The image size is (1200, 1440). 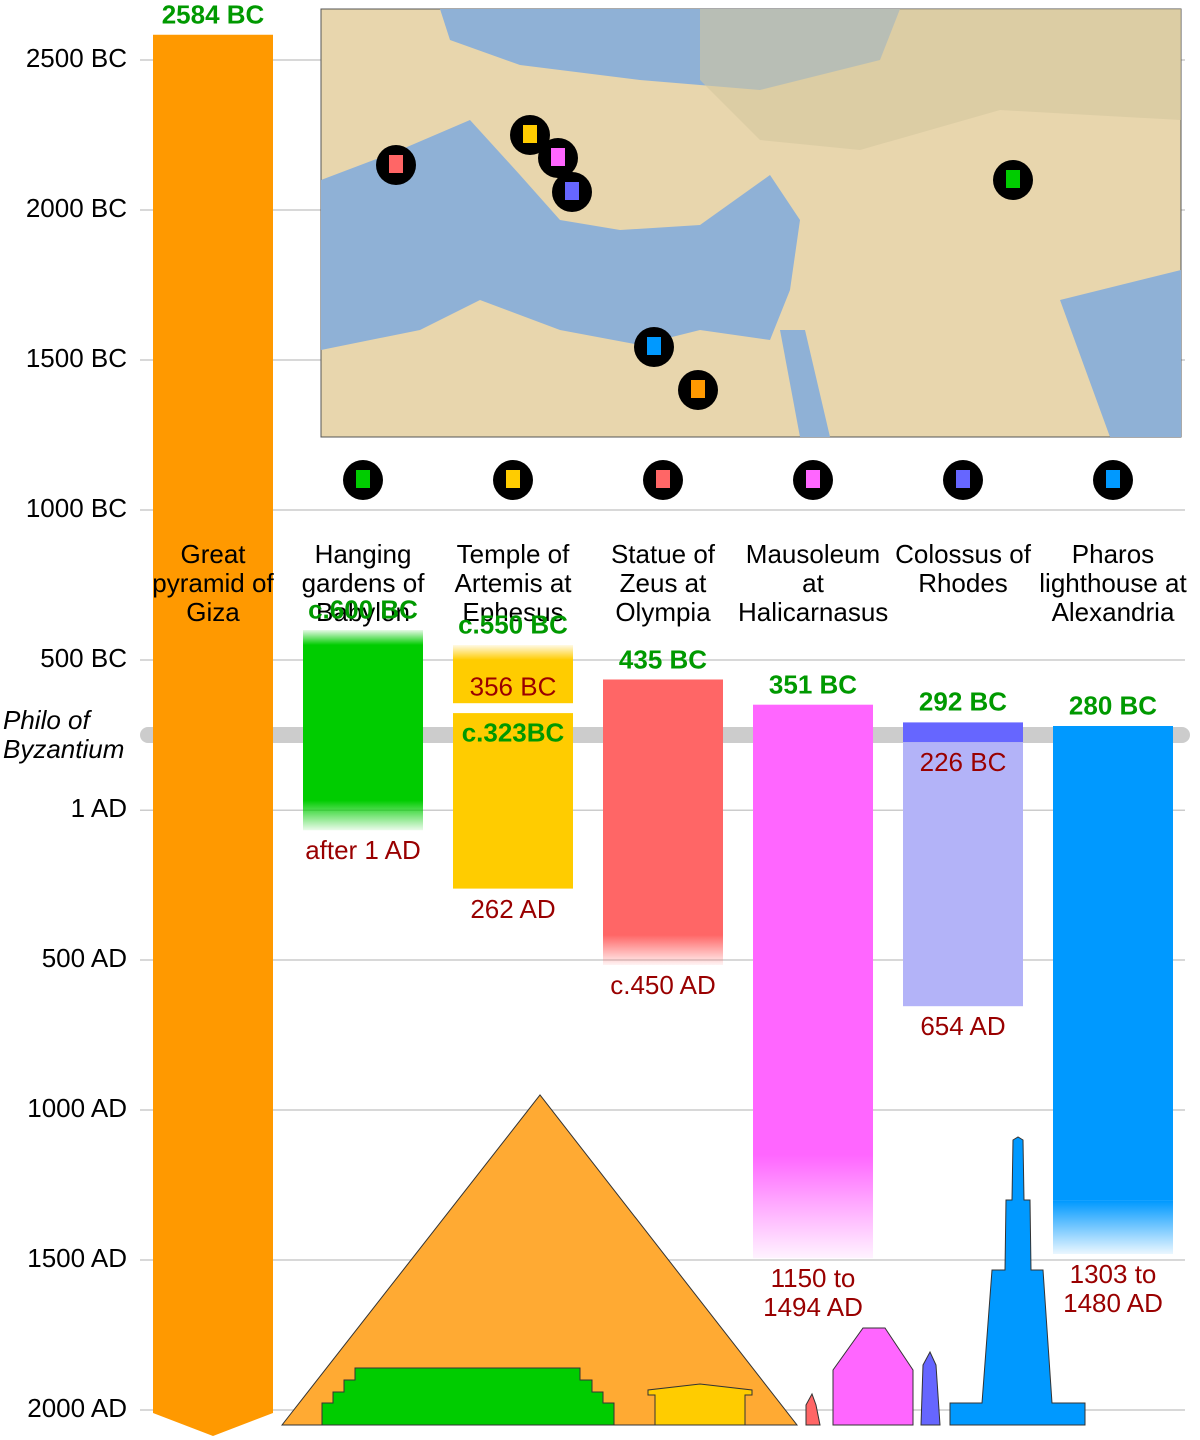 I want to click on wonder-name: Colossus of Rhodes, so click(x=963, y=568).